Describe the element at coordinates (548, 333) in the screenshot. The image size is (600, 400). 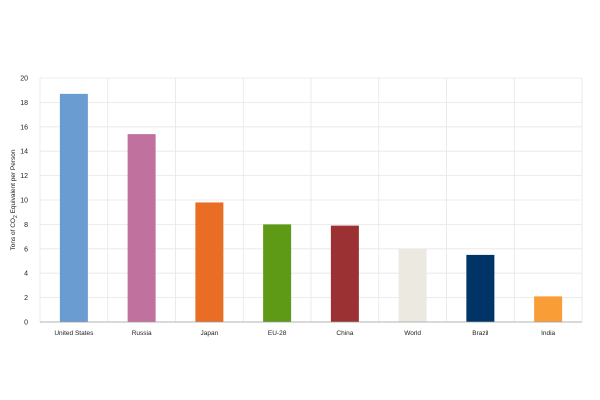
I see `x-tick-label: India` at that location.